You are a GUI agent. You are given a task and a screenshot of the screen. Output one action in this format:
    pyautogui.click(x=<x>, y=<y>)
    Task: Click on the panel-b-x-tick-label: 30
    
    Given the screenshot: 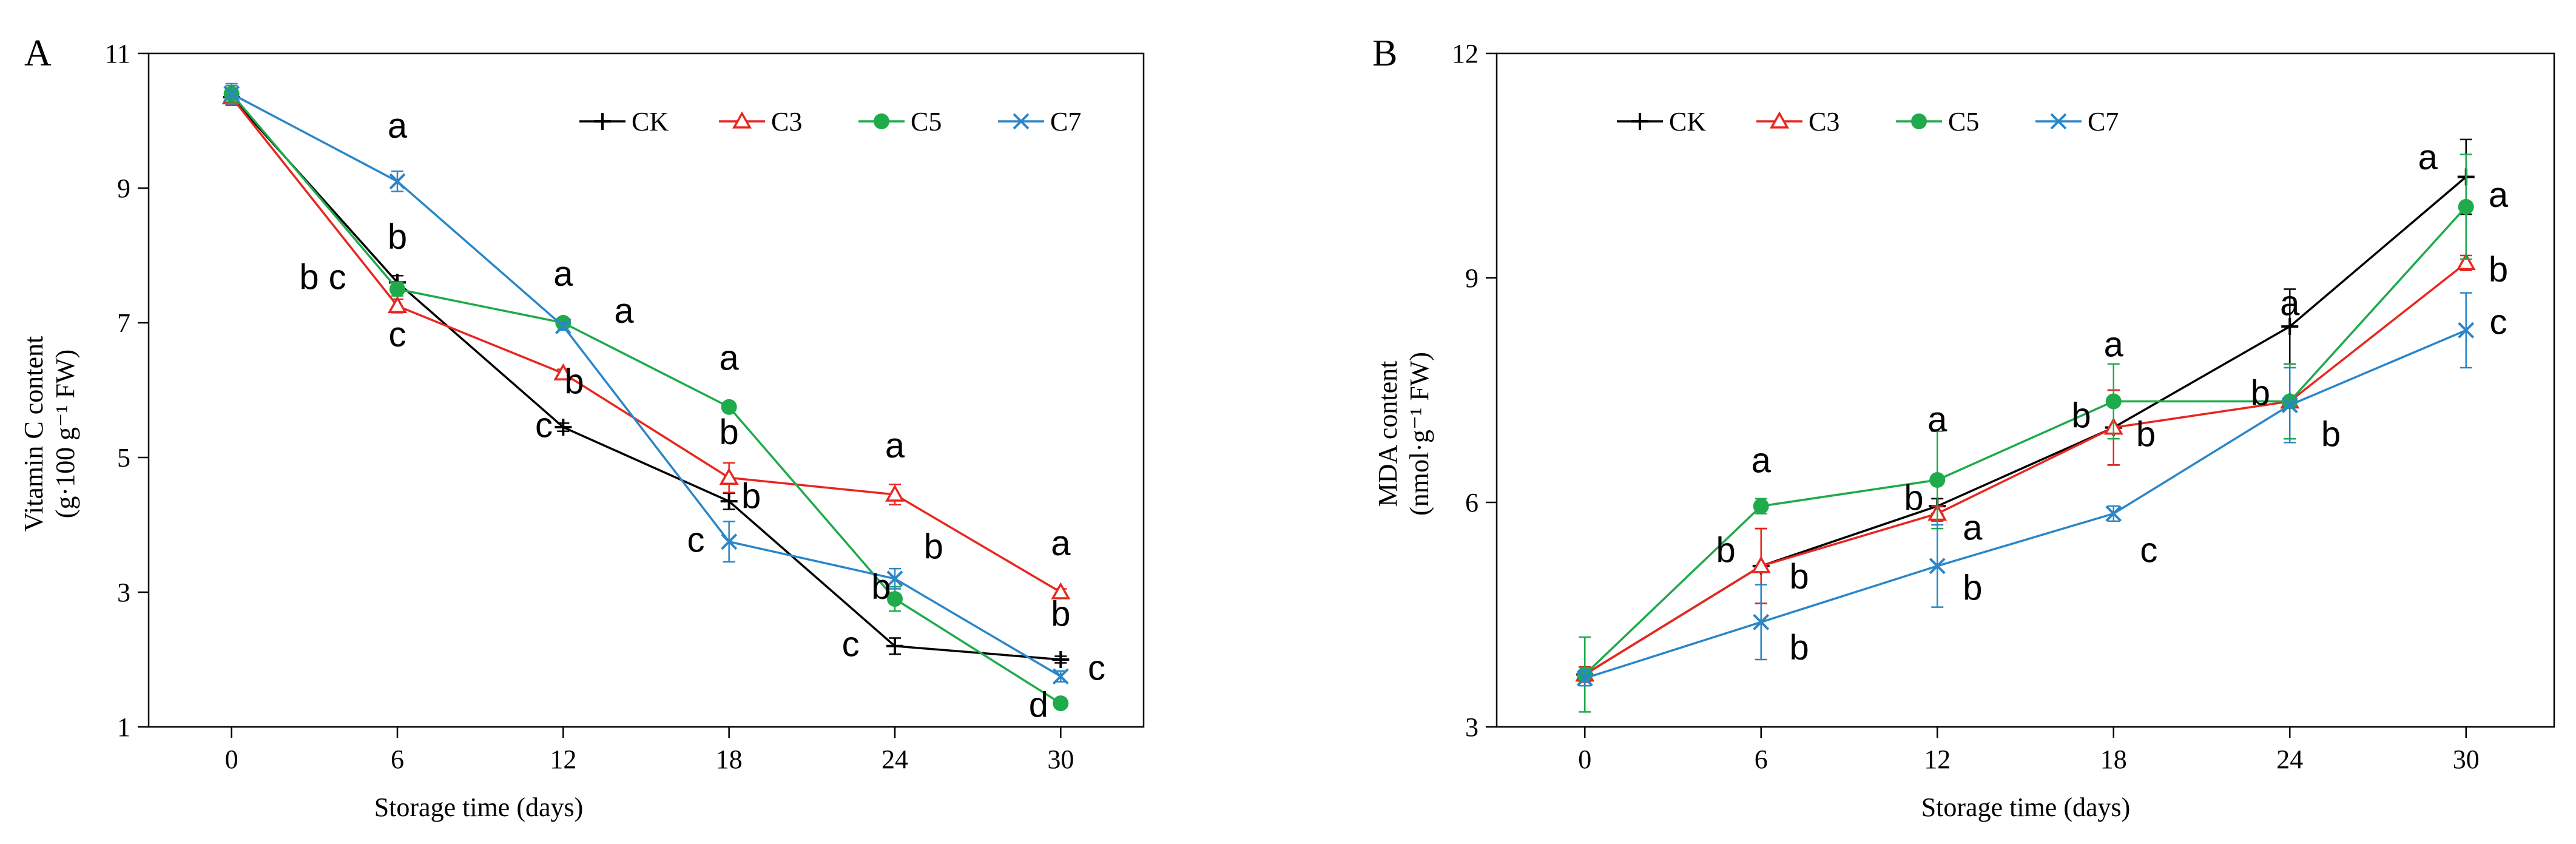 What is the action you would take?
    pyautogui.click(x=2466, y=759)
    